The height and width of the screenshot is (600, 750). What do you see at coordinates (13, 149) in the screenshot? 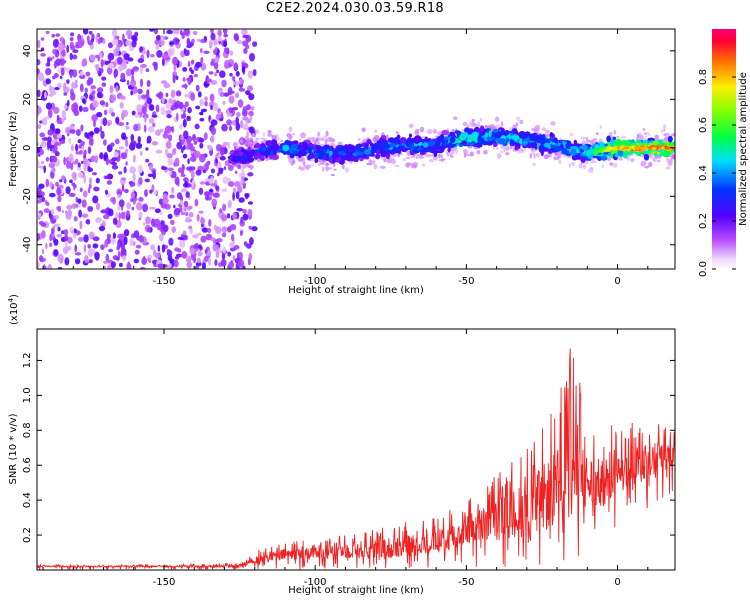
I see `spectrogram-ylabel: Frequency (Hz)` at bounding box center [13, 149].